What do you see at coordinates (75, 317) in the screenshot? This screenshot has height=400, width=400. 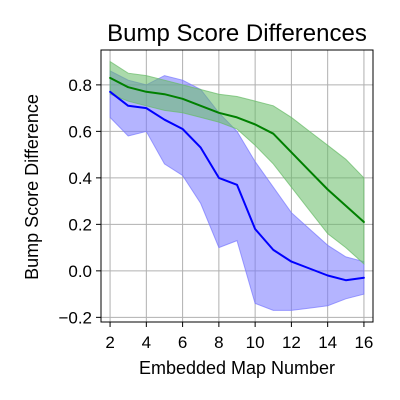 I see `y-tick-label: −0.2` at bounding box center [75, 317].